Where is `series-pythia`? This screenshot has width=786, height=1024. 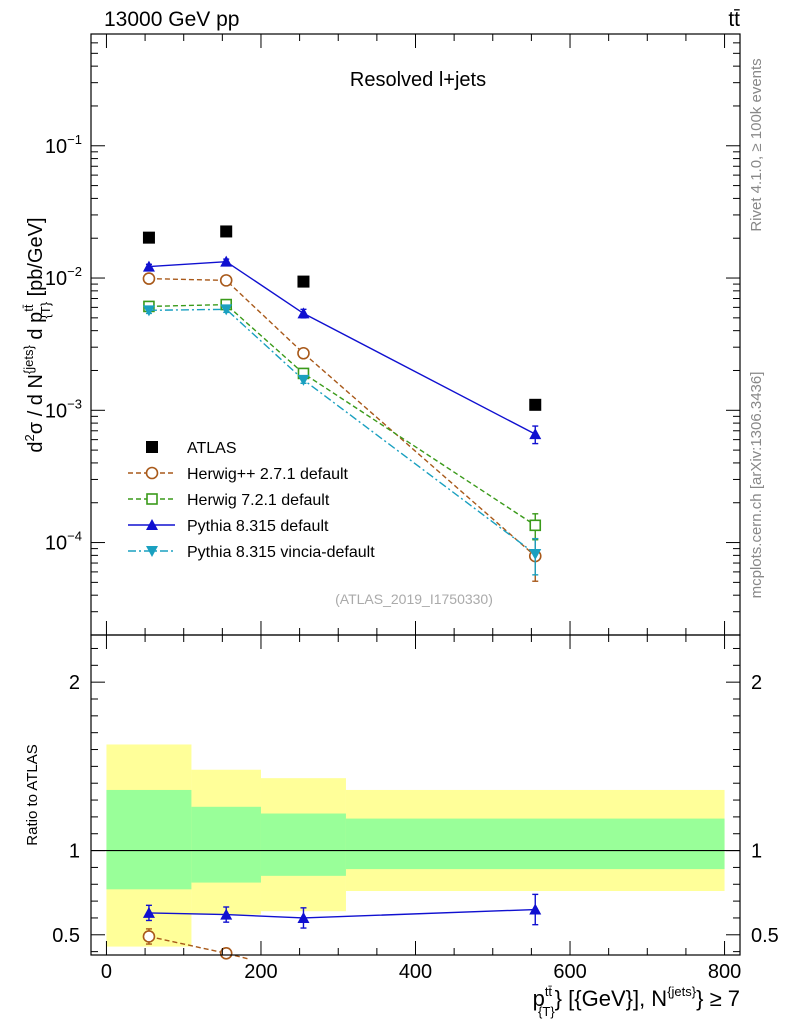
series-pythia is located at coordinates (342, 350).